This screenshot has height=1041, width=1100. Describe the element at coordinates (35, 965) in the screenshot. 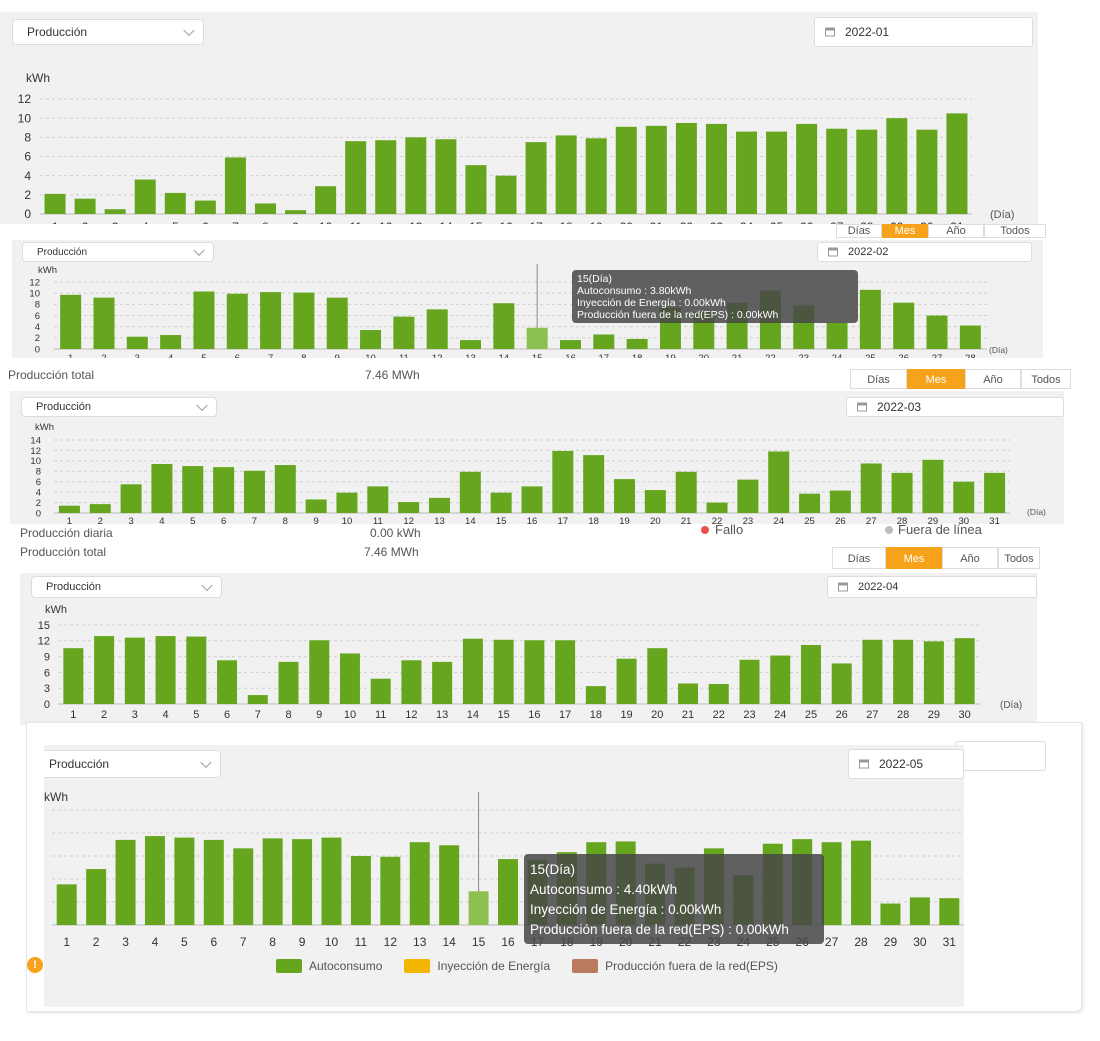

I see `warning-icon: !` at that location.